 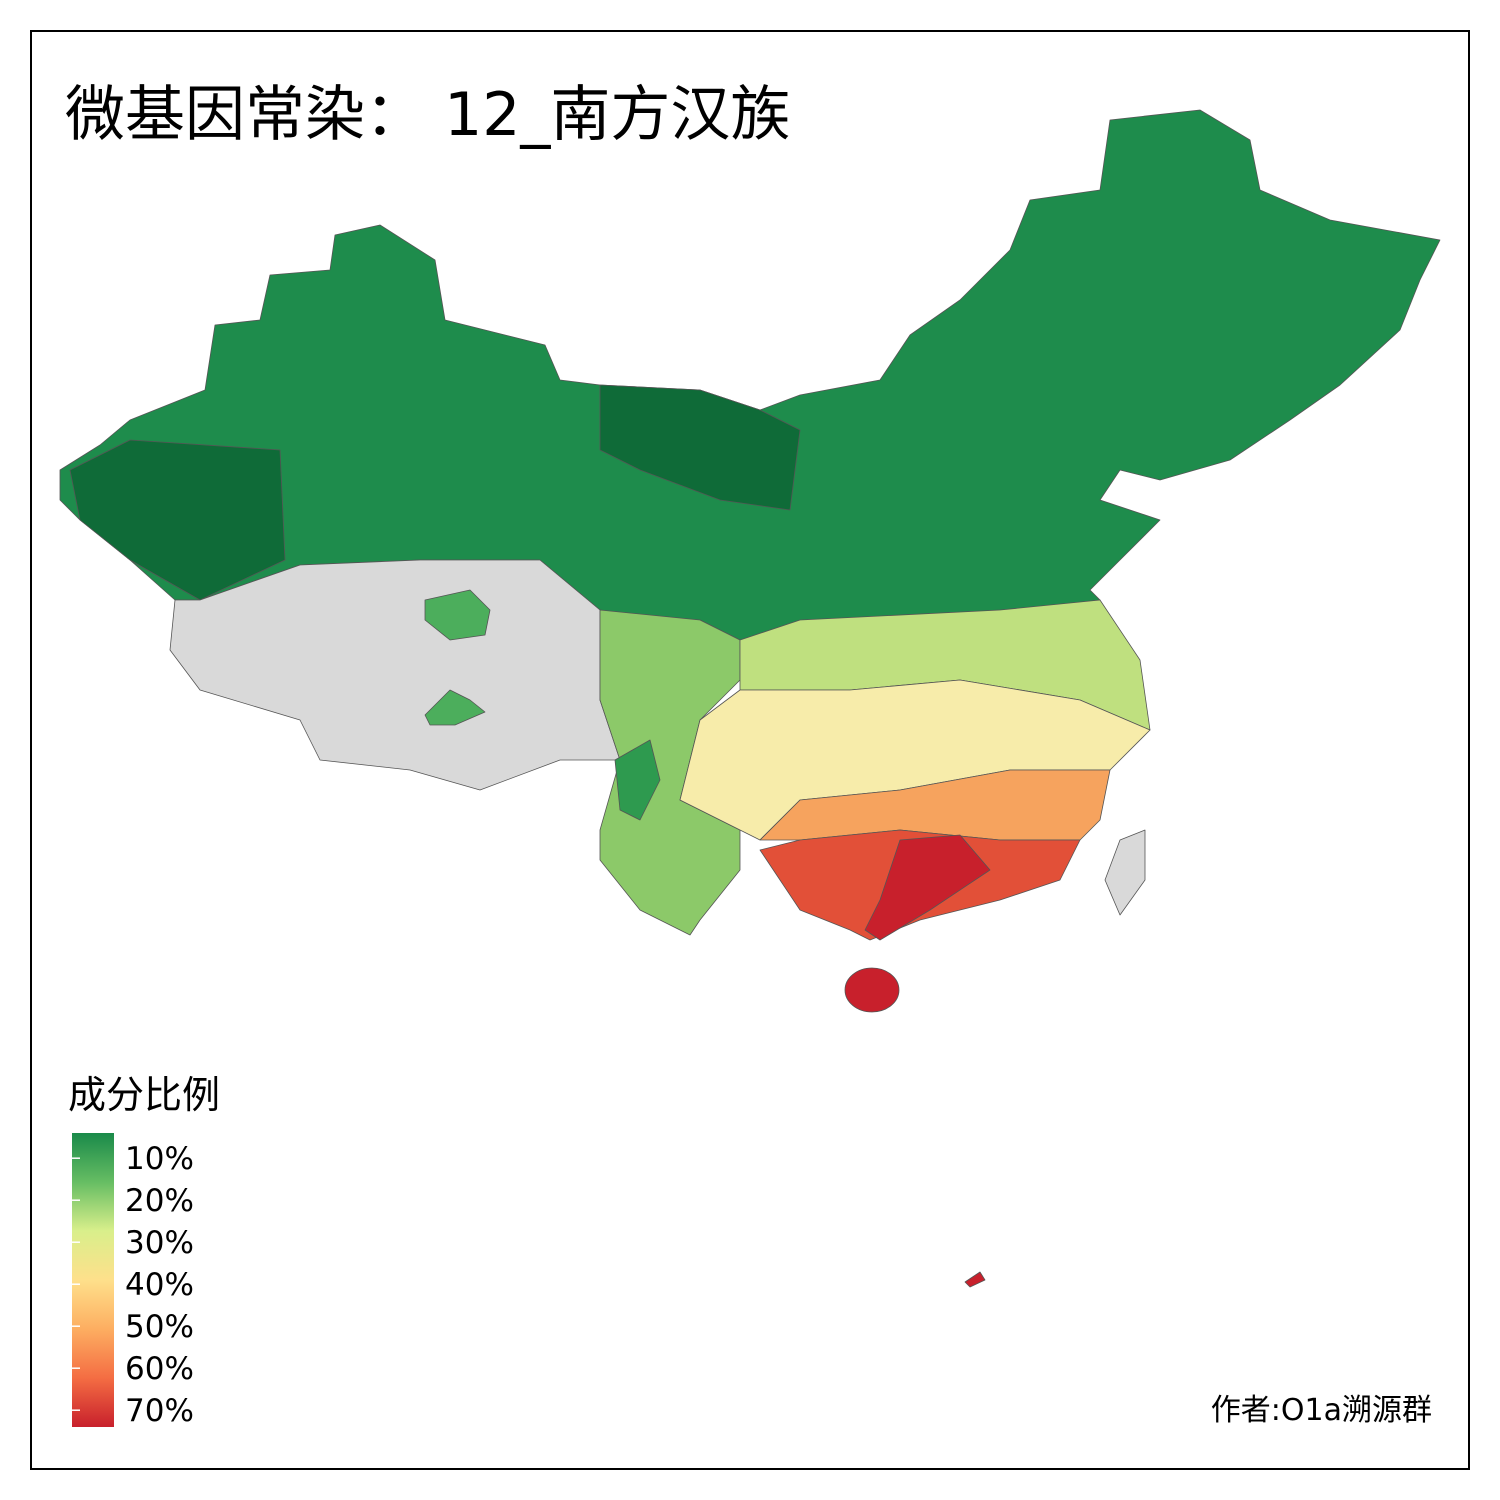 I want to click on west-strip, so click(x=637, y=780).